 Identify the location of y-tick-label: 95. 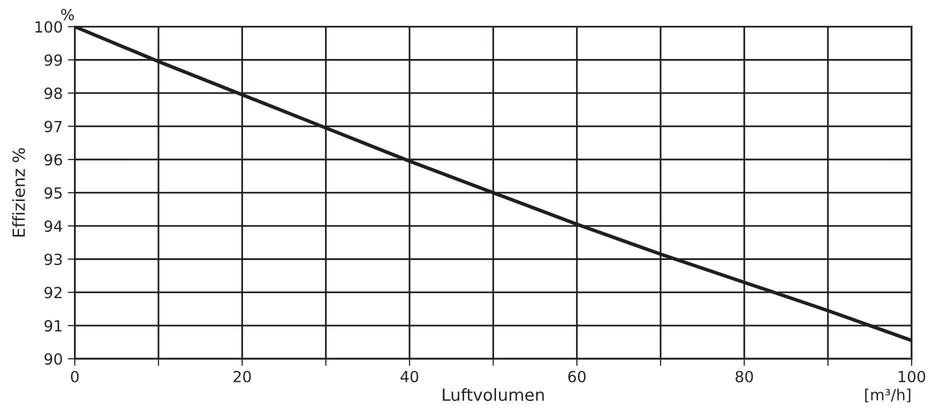
(53, 193).